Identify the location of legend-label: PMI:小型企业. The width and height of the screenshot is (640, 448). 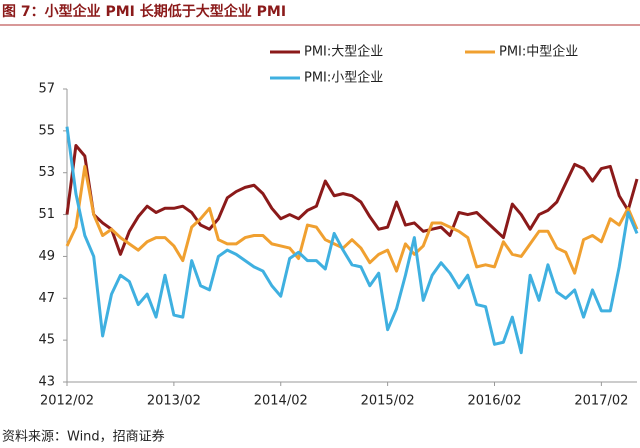
(343, 78).